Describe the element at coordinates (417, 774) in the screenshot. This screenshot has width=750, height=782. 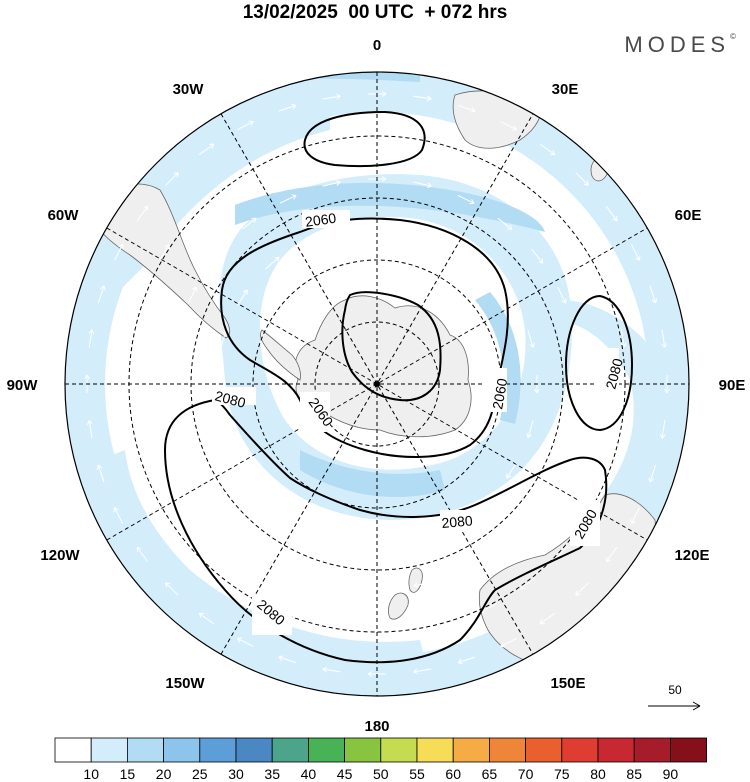
I see `colorbar-label: 55` at that location.